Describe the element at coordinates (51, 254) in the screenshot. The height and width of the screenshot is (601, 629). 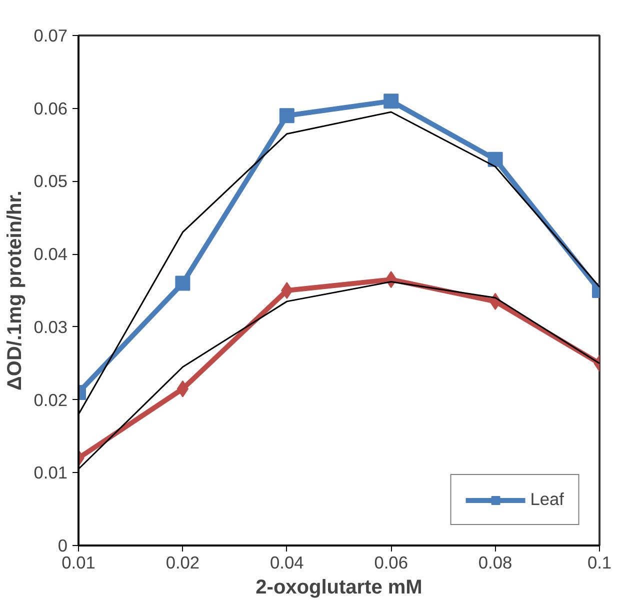
I see `y-tick-label: 0.04` at that location.